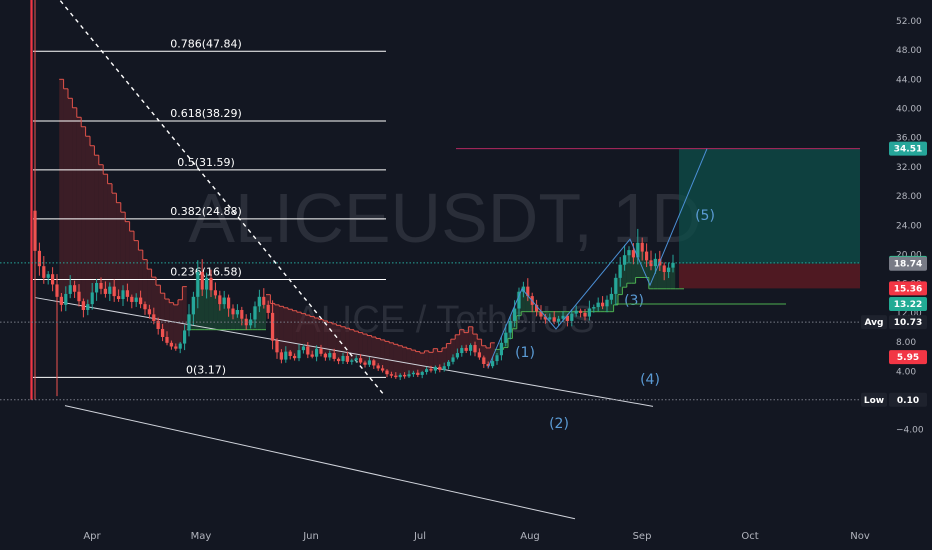 This screenshot has width=932, height=550. Describe the element at coordinates (908, 358) in the screenshot. I see `price-label-text-red-marker: 5.95` at that location.